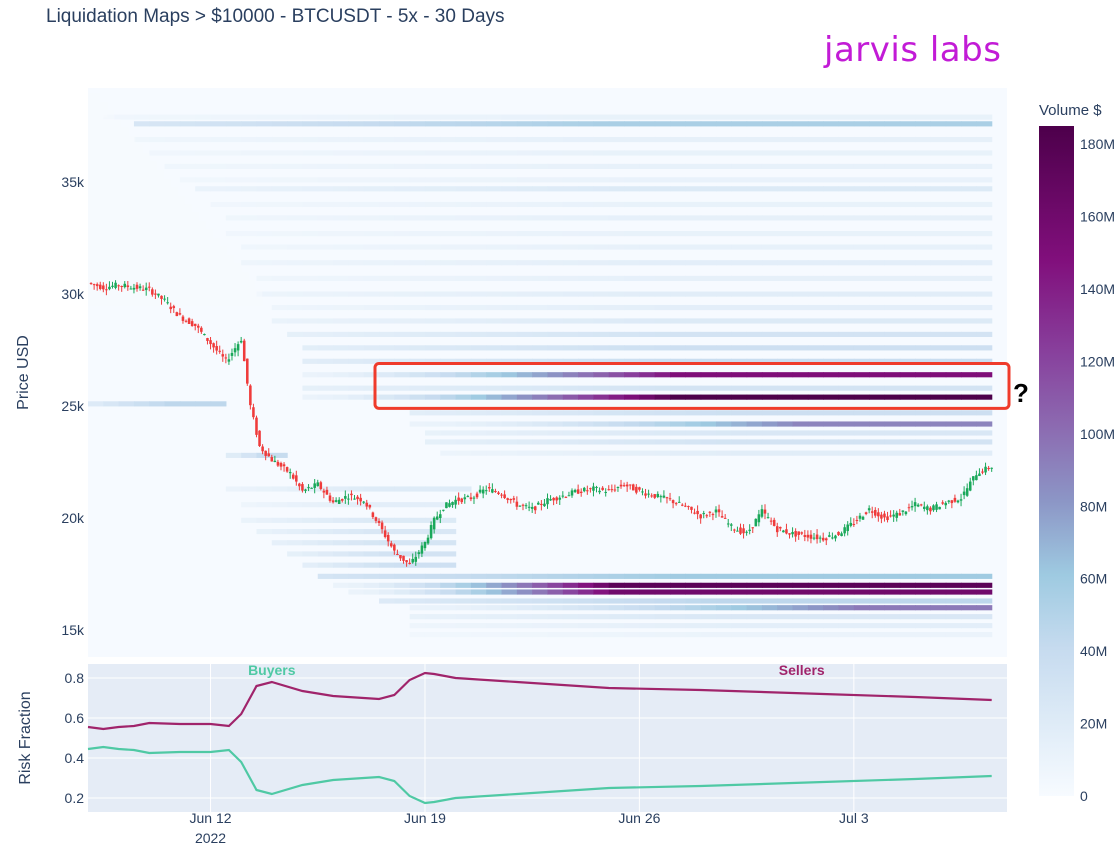  Describe the element at coordinates (1070, 110) in the screenshot. I see `colorbar-title: Volume $` at that location.